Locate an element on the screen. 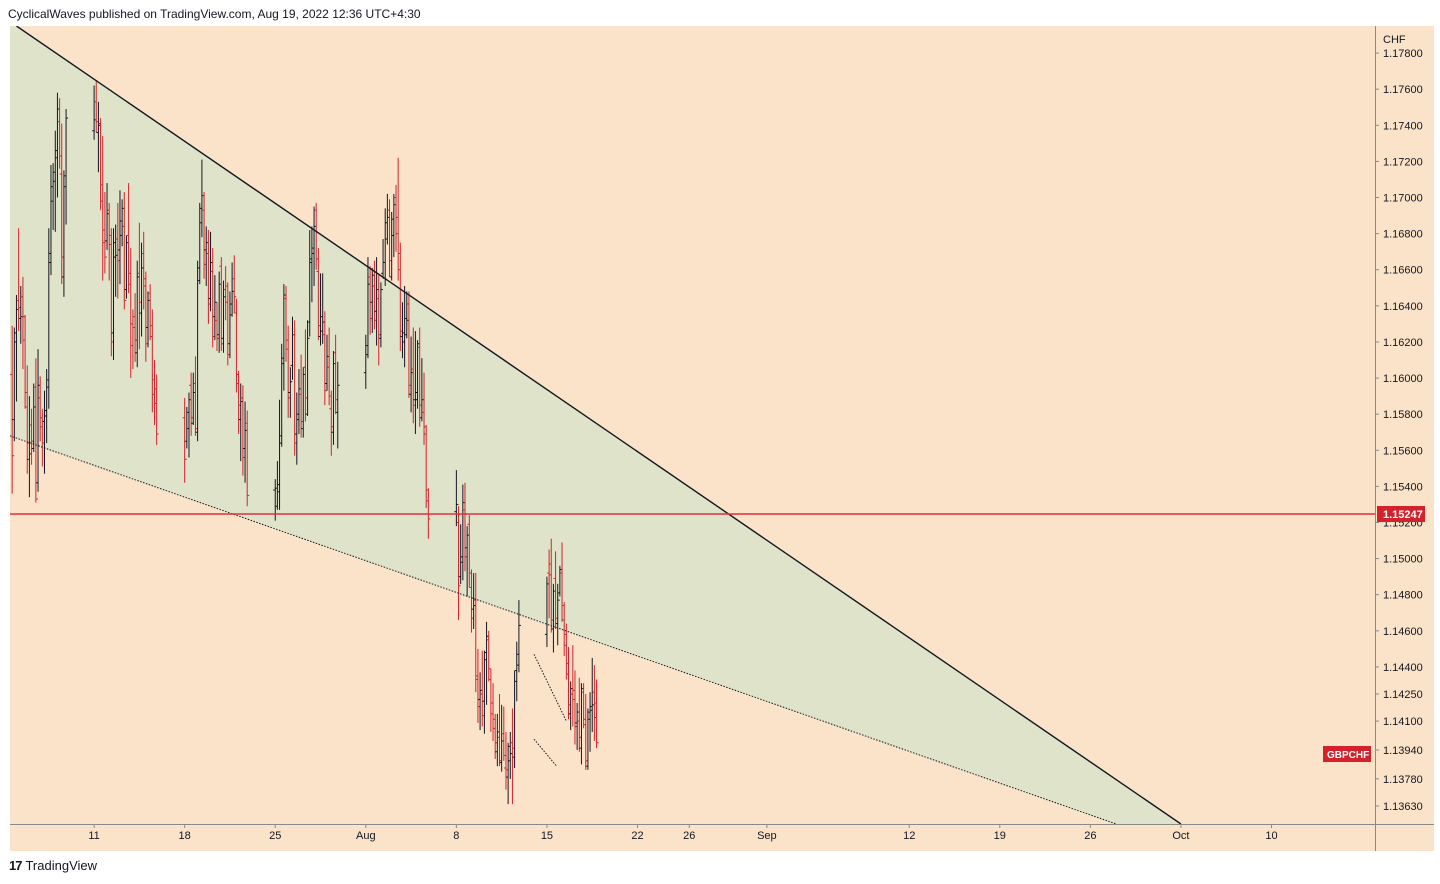  y-tick-label: 1.14800 is located at coordinates (1403, 596).